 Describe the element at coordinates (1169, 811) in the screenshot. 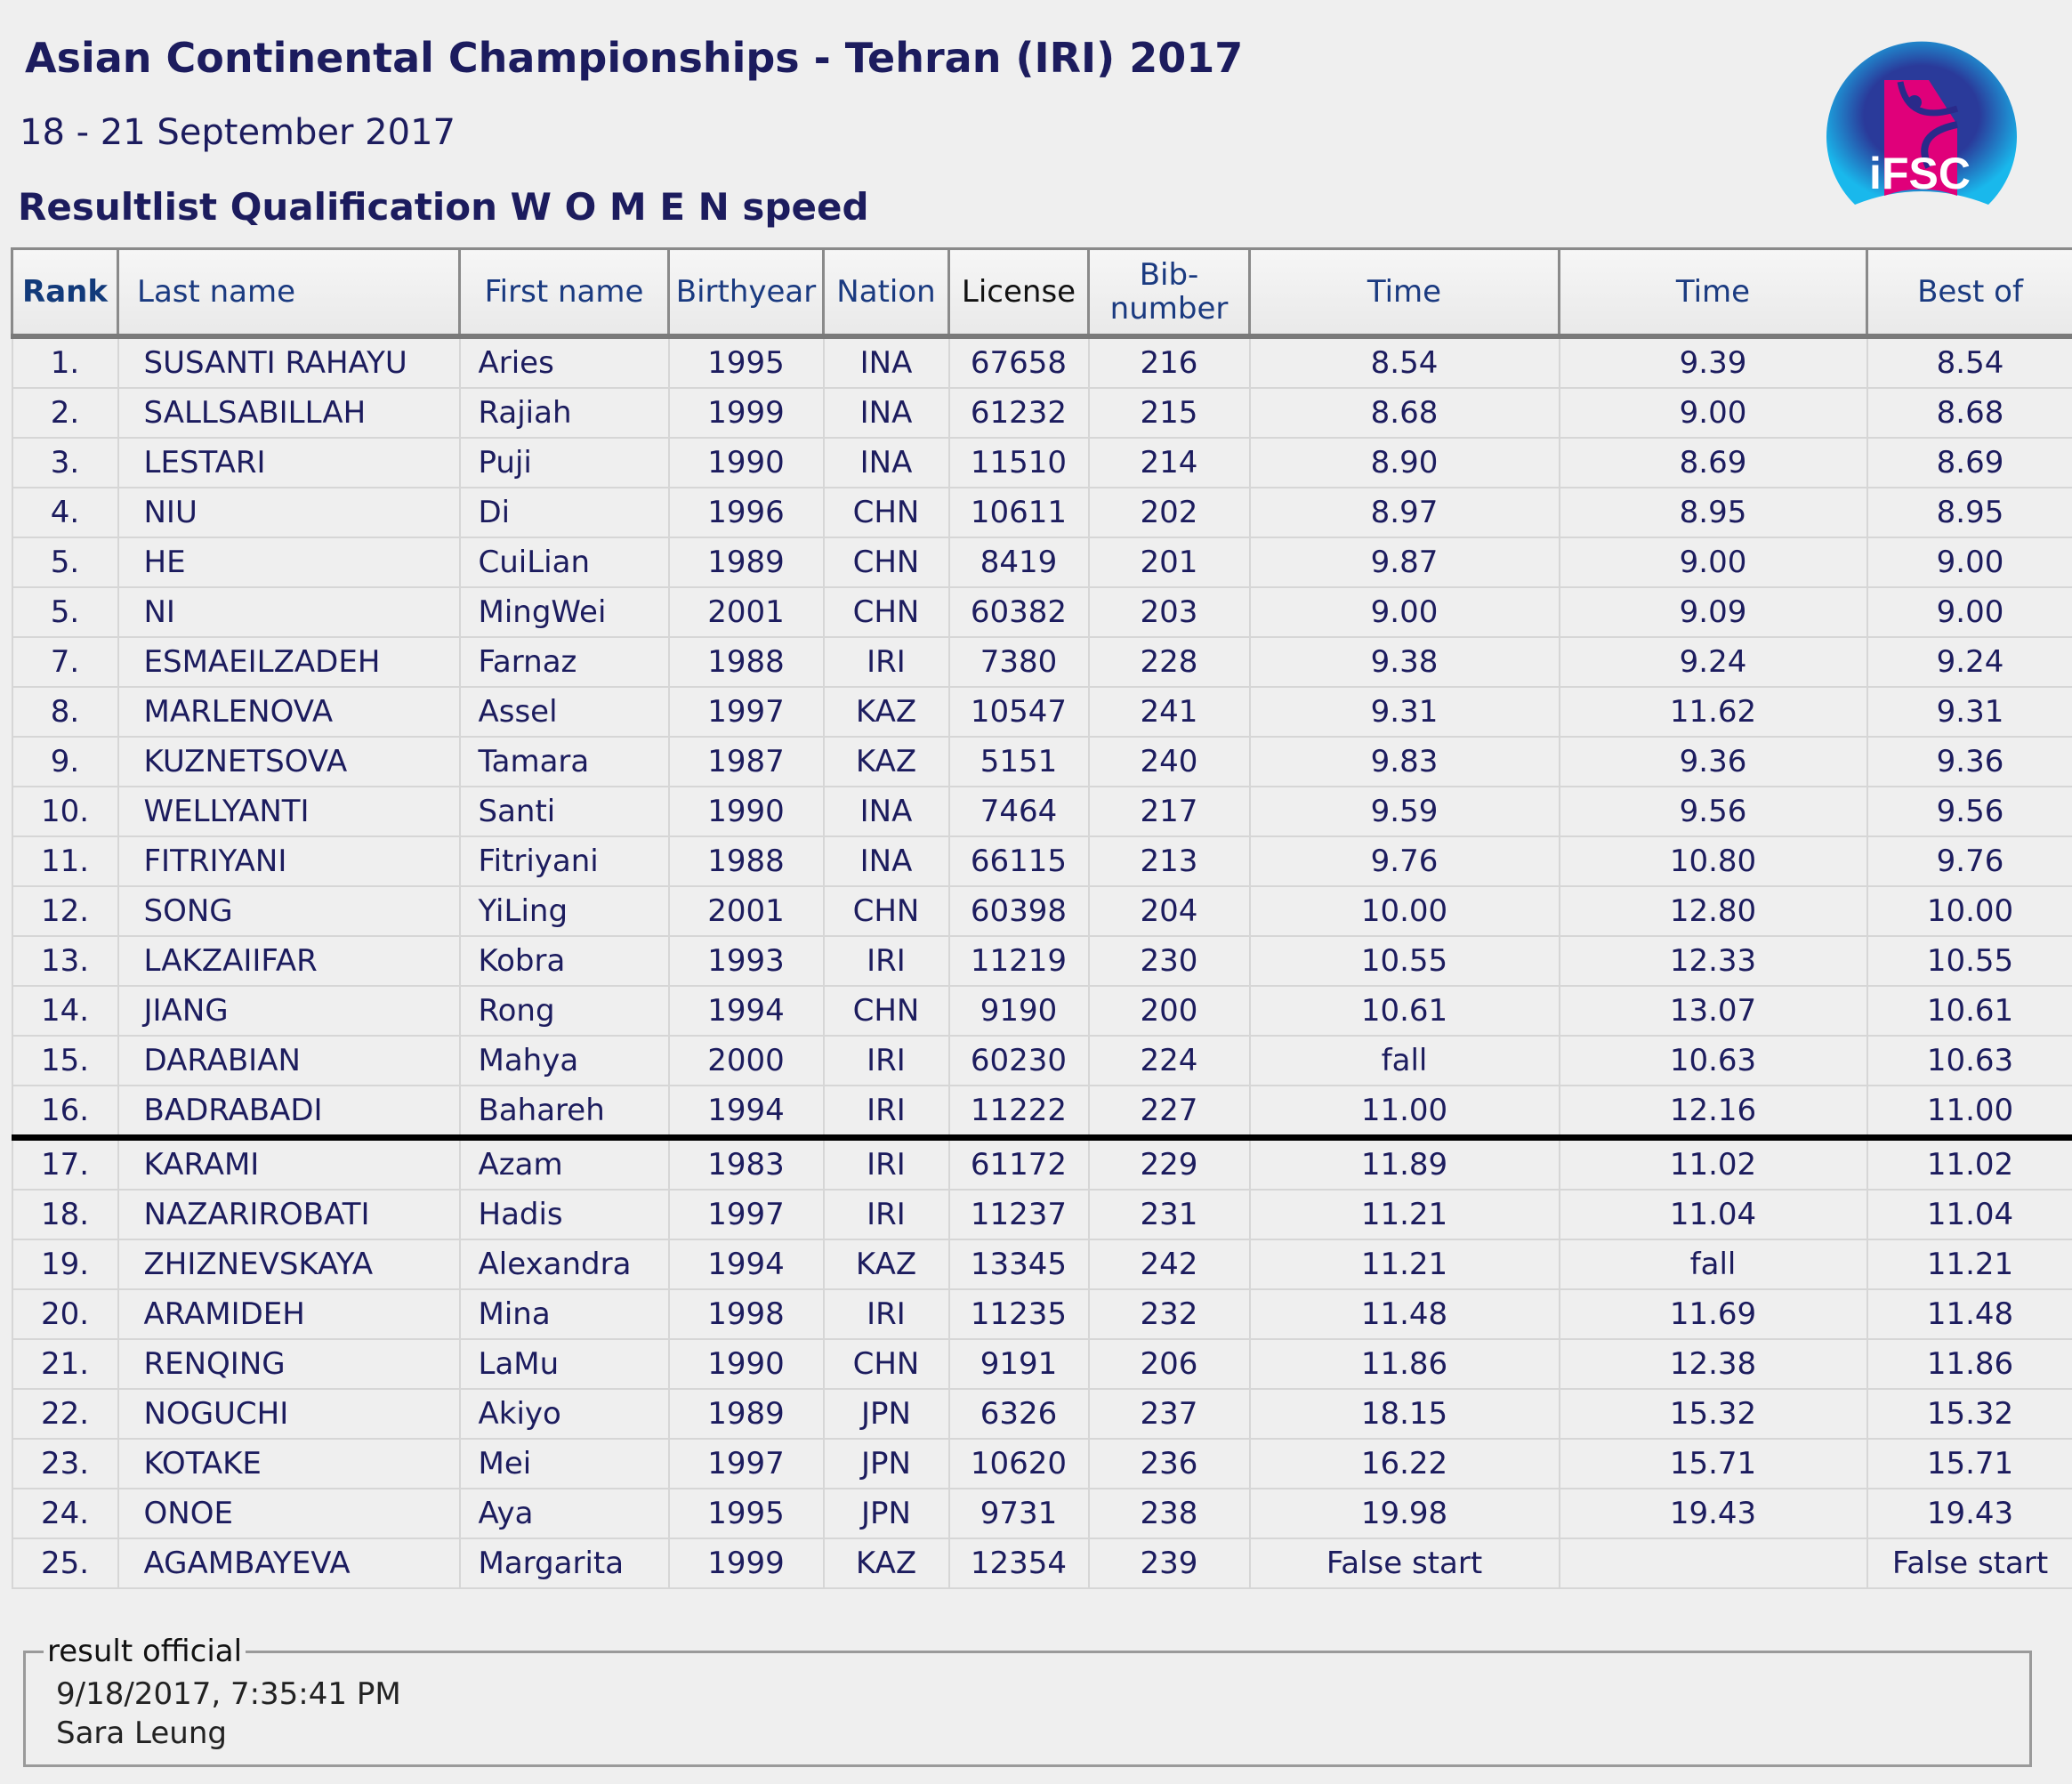

I see `cell-bib-number: 217` at that location.